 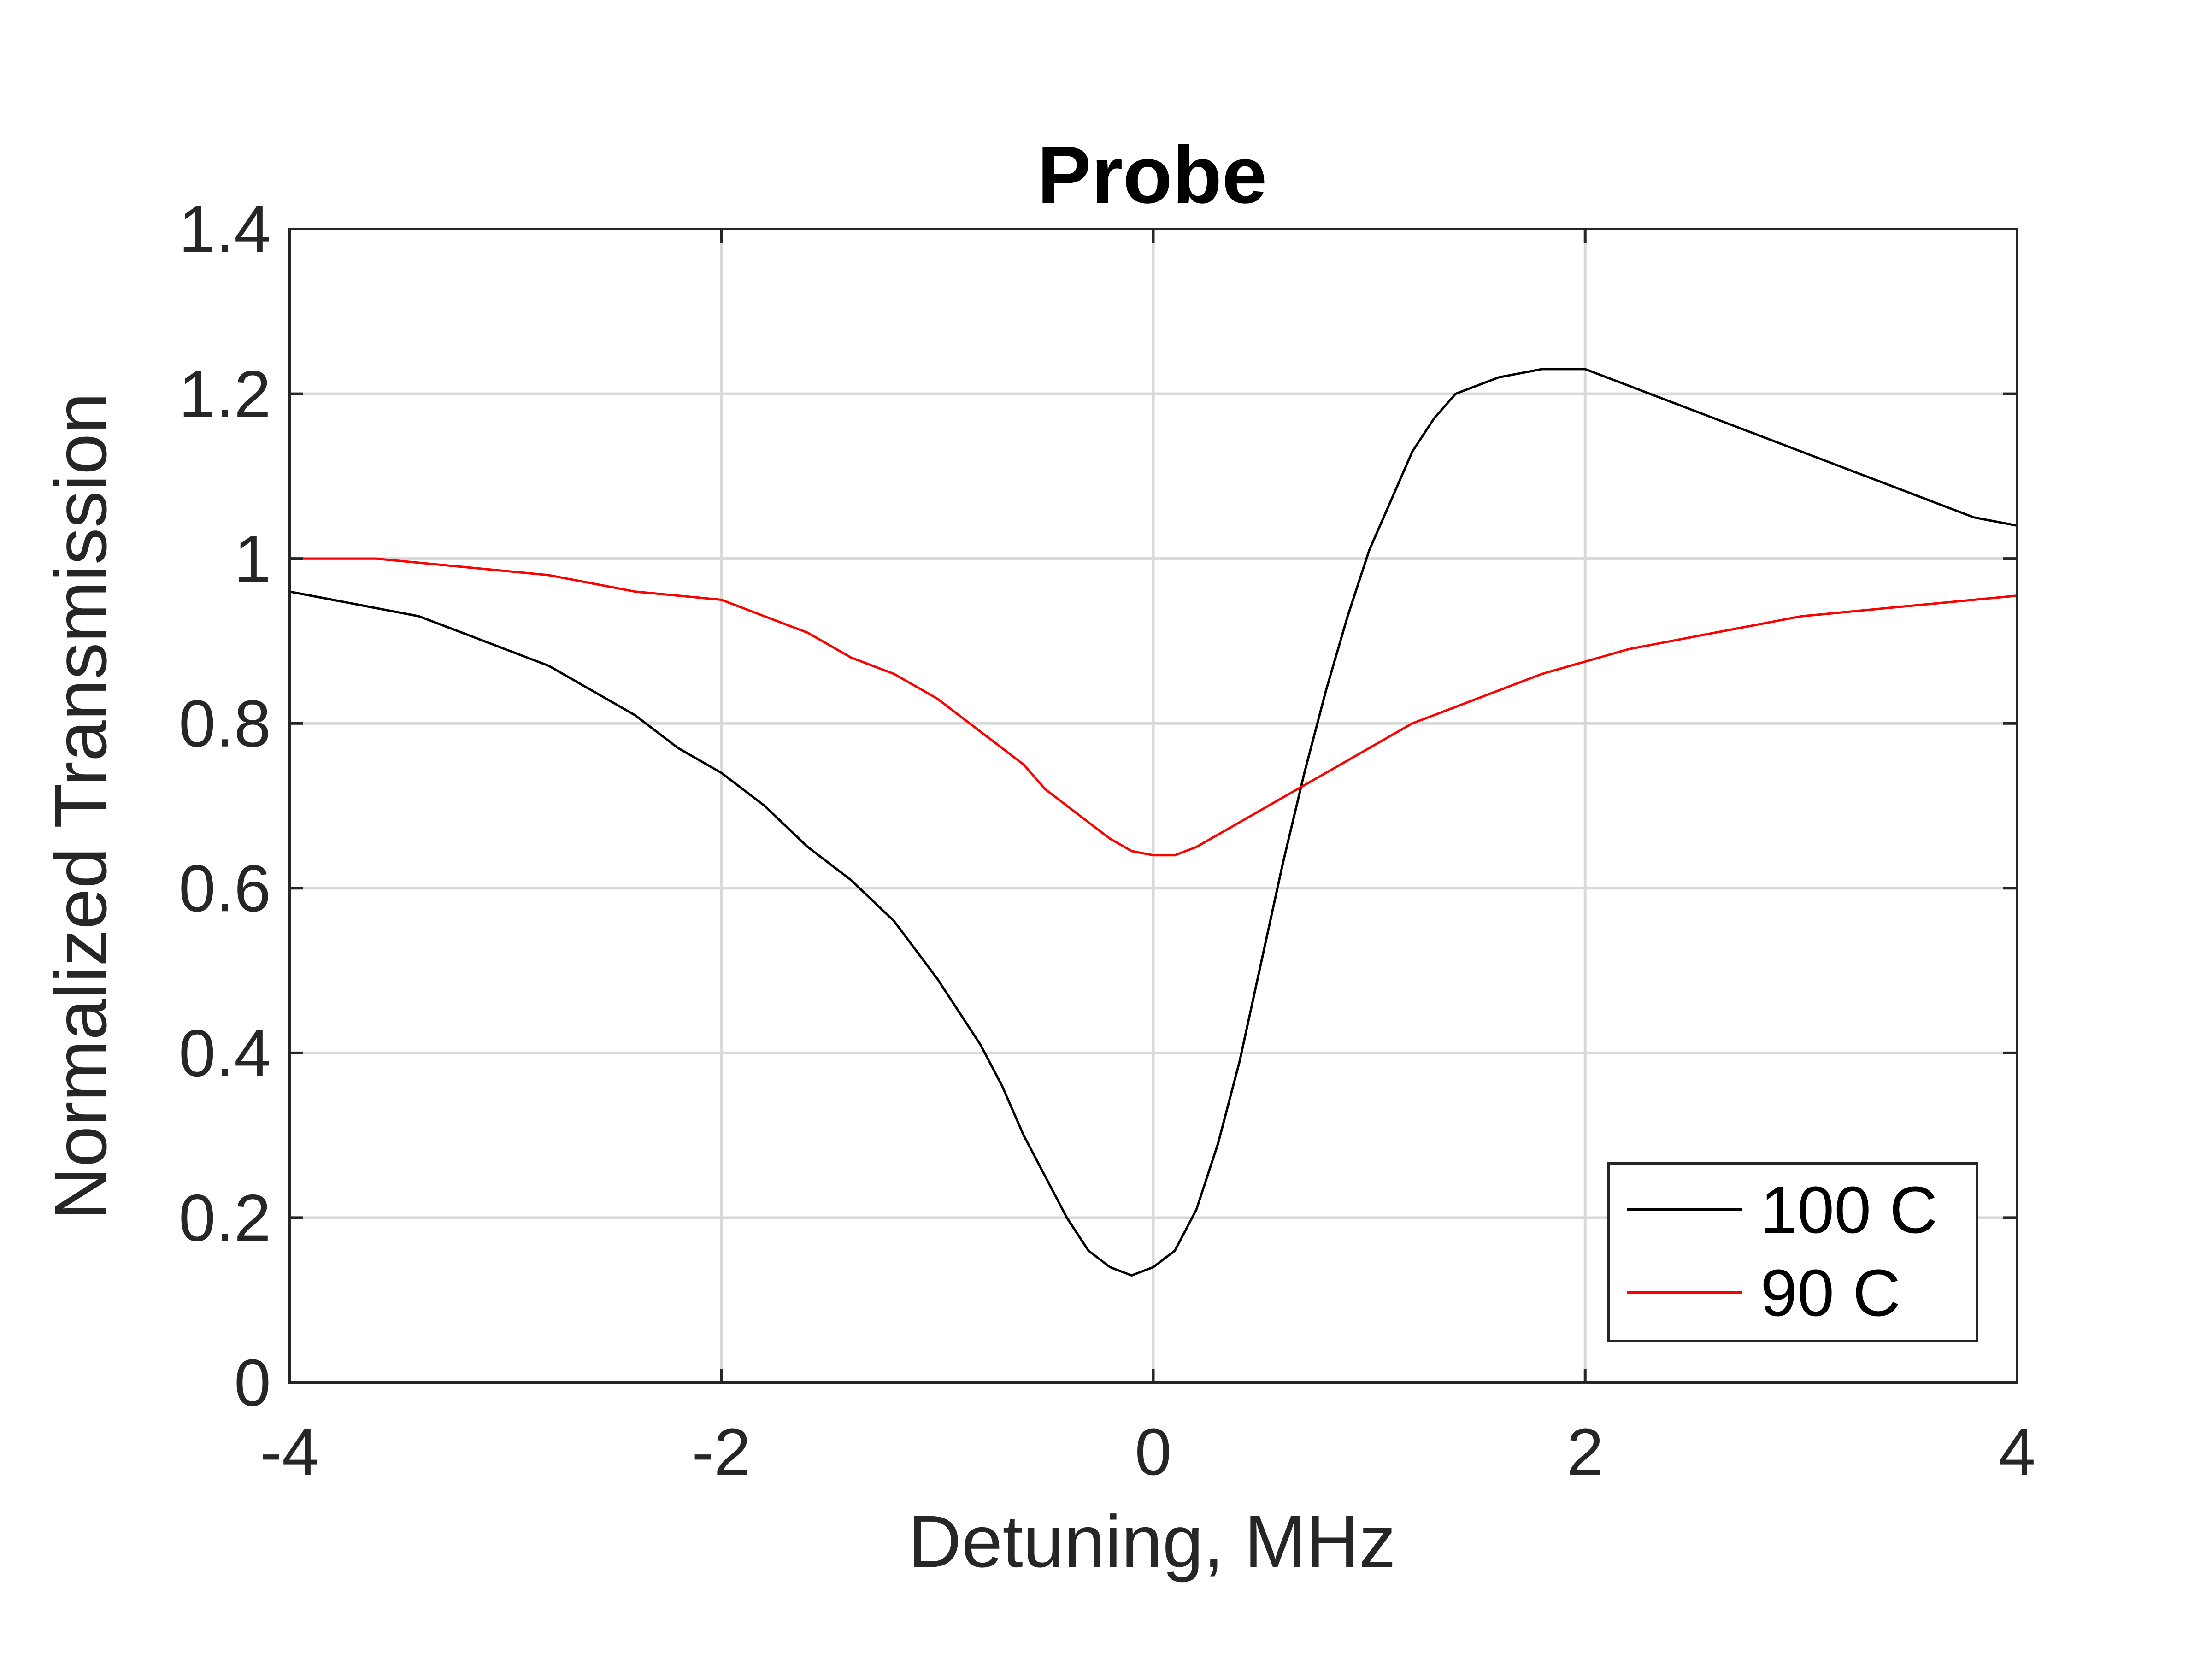 I want to click on x-tick-label: 0, so click(x=1153, y=1452).